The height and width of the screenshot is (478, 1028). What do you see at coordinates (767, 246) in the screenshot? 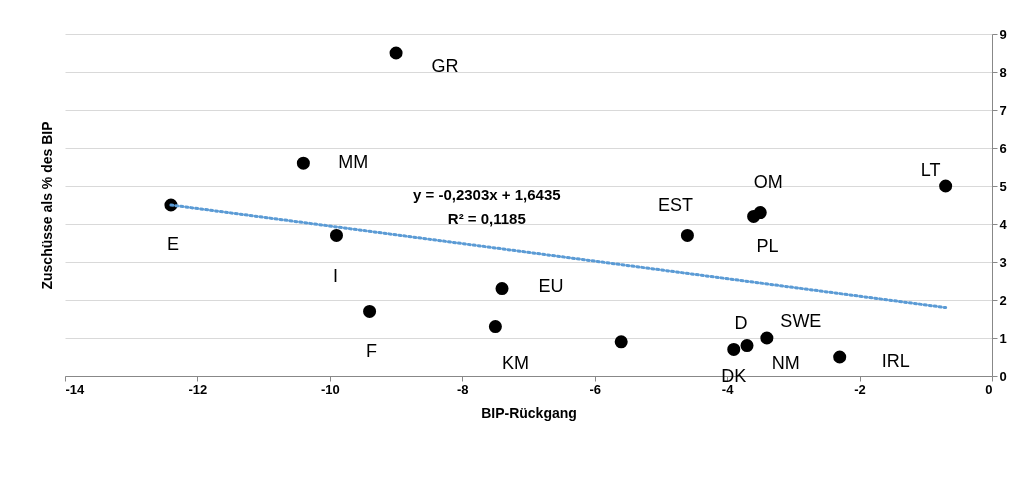
I see `annotation: PL` at bounding box center [767, 246].